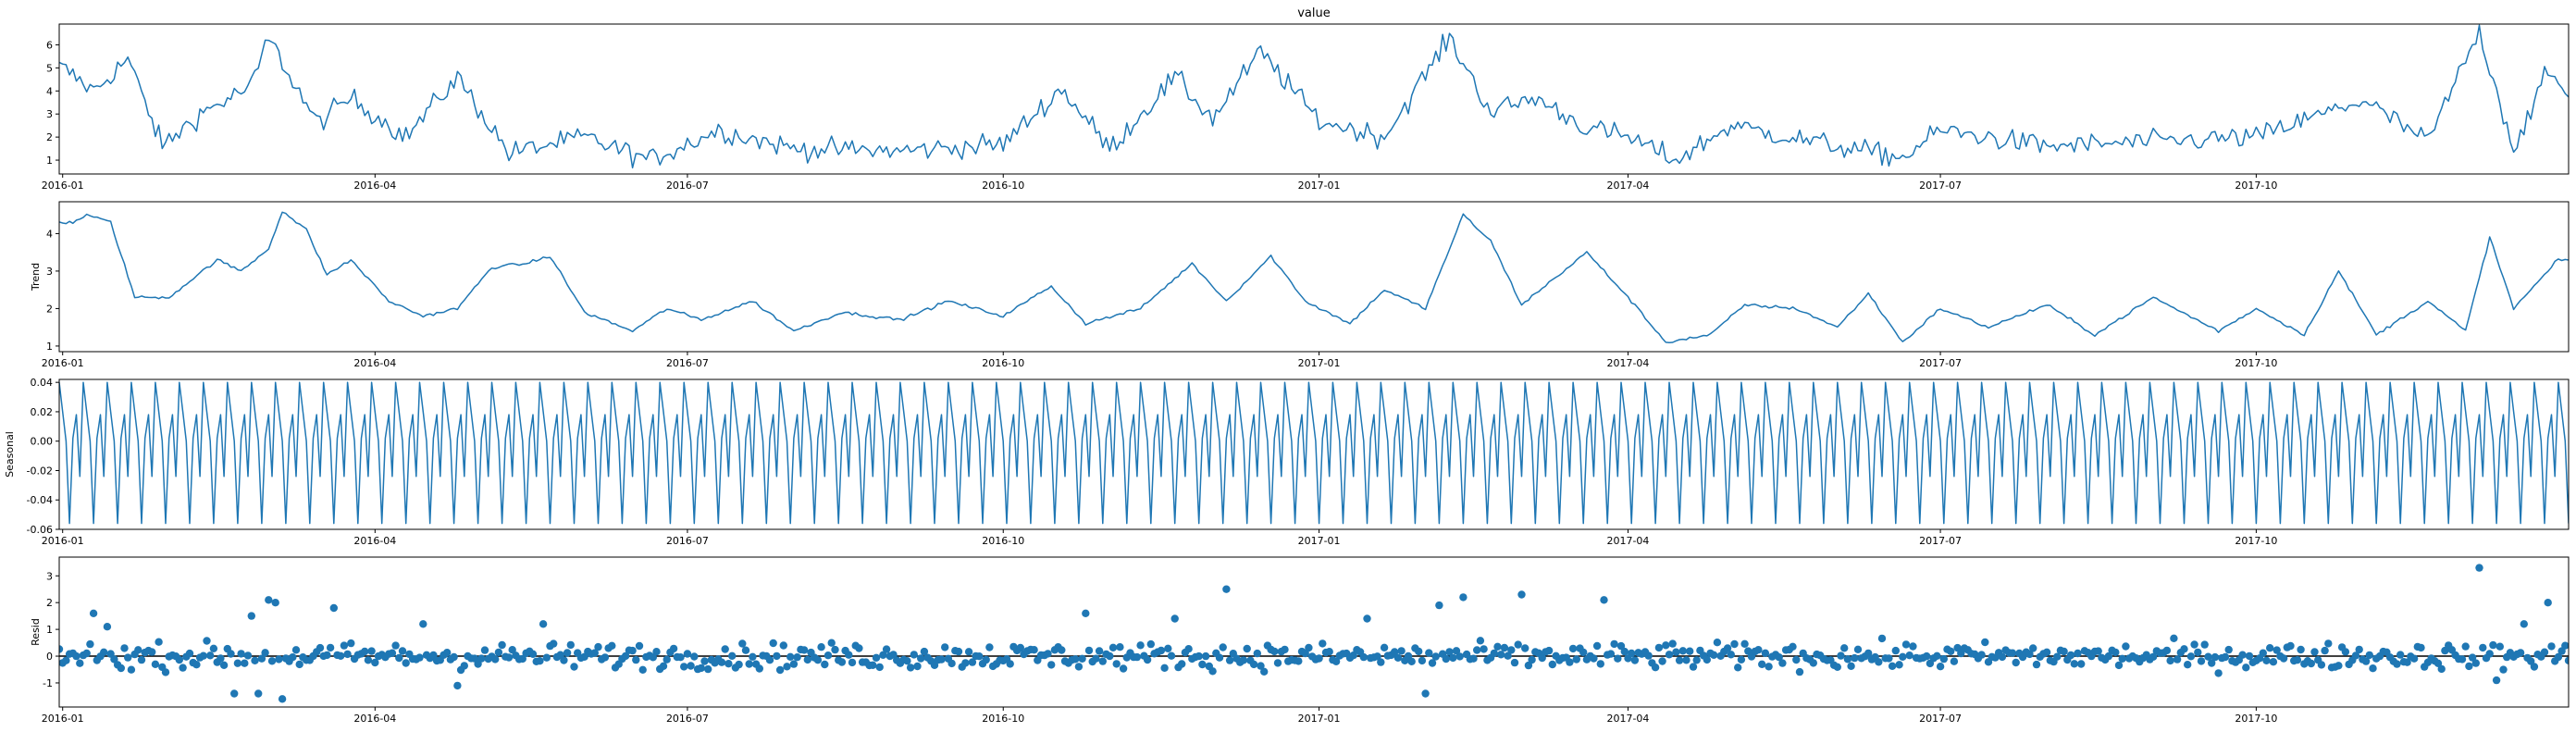 The width and height of the screenshot is (2576, 732). What do you see at coordinates (687, 719) in the screenshot?
I see `resid-xtick-label: 2016-07` at bounding box center [687, 719].